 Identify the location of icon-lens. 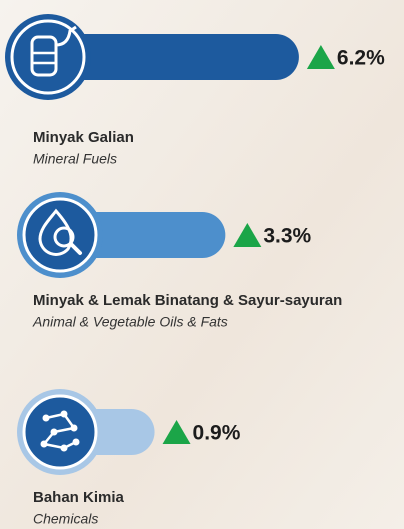
(64, 237).